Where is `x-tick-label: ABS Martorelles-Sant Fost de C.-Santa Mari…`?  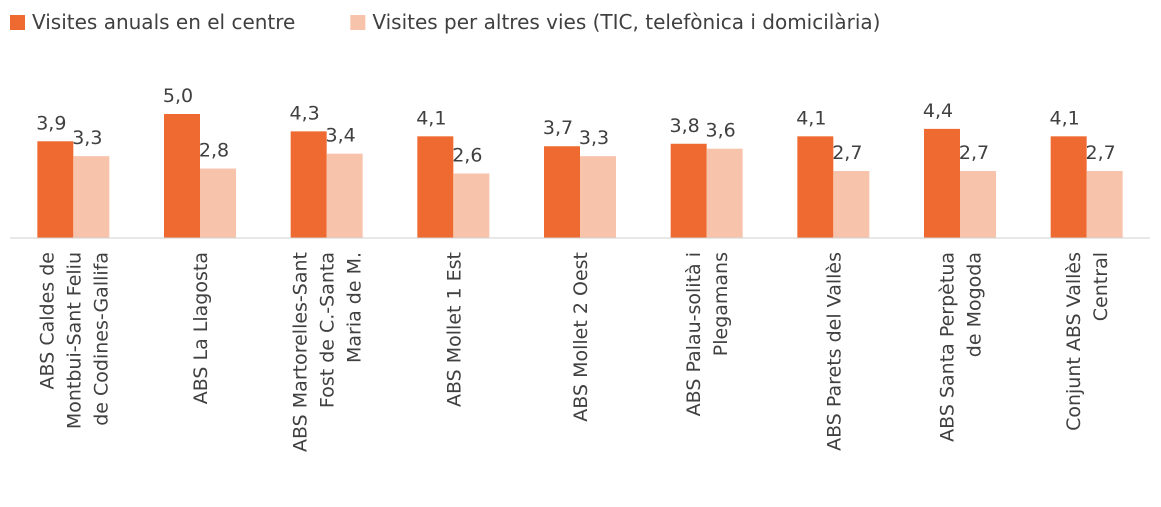 x-tick-label: ABS Martorelles-Sant Fost de C.-Santa Mari… is located at coordinates (328, 352).